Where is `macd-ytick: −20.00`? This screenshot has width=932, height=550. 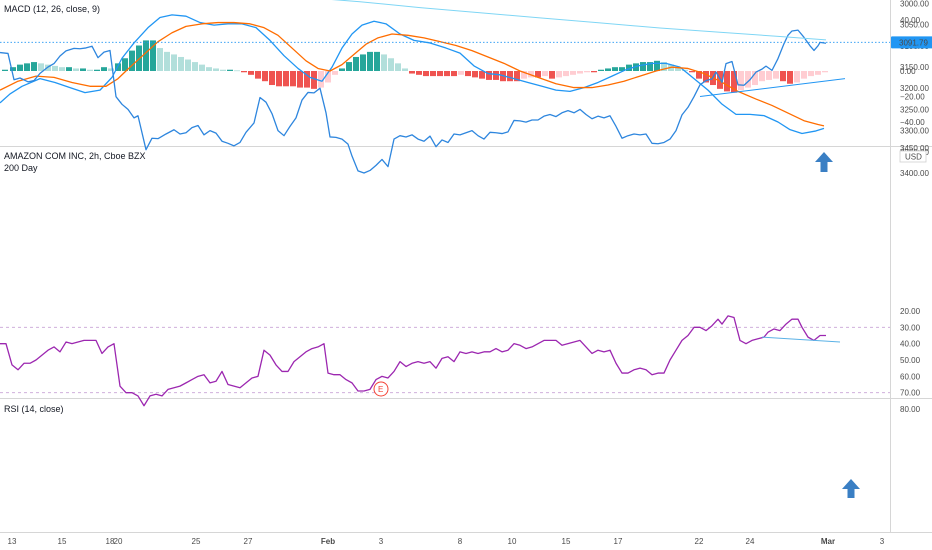
macd-ytick: −20.00 is located at coordinates (912, 97).